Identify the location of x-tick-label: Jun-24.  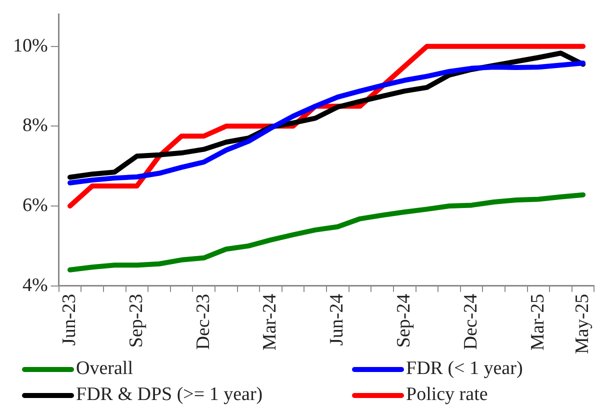
(337, 319).